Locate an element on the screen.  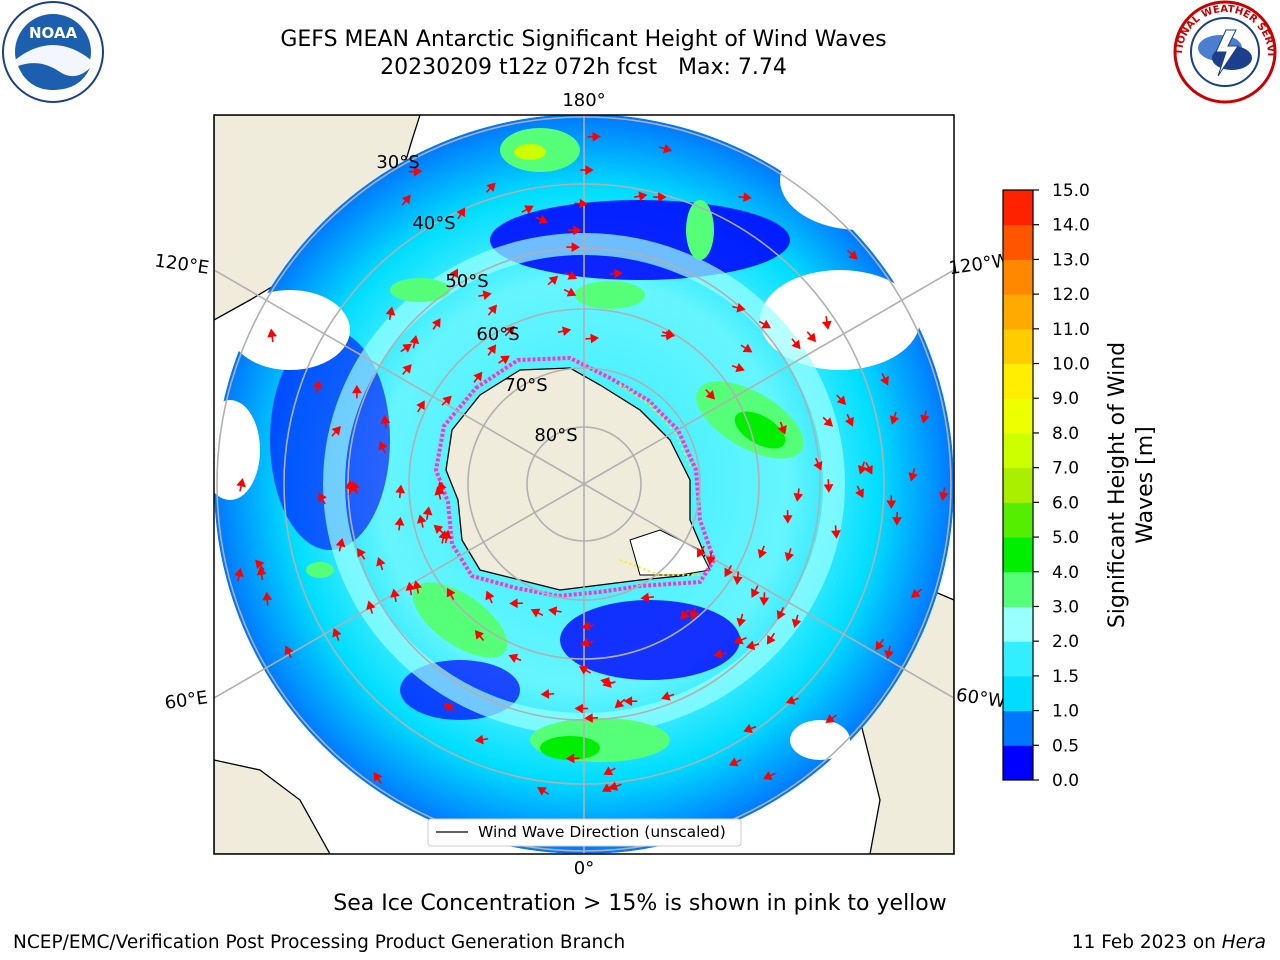
lon-label-120e: 120°E is located at coordinates (181, 264).